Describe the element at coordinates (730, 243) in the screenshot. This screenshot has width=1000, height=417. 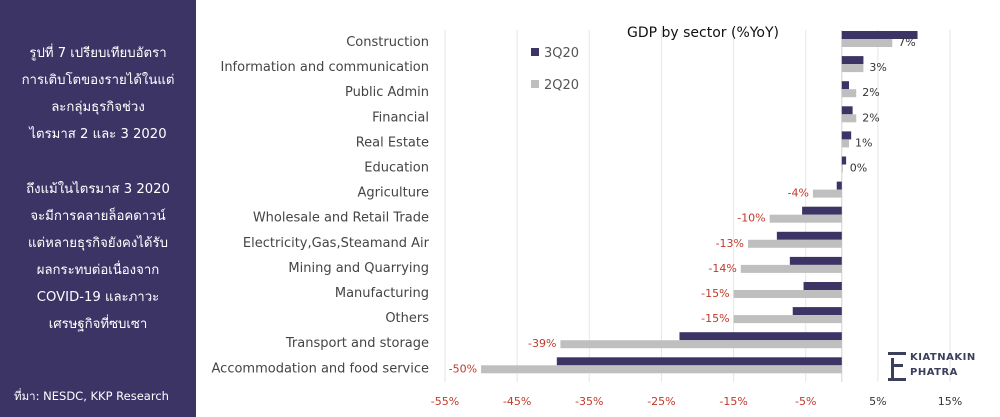
I see `data-label-2q20: -13%` at that location.